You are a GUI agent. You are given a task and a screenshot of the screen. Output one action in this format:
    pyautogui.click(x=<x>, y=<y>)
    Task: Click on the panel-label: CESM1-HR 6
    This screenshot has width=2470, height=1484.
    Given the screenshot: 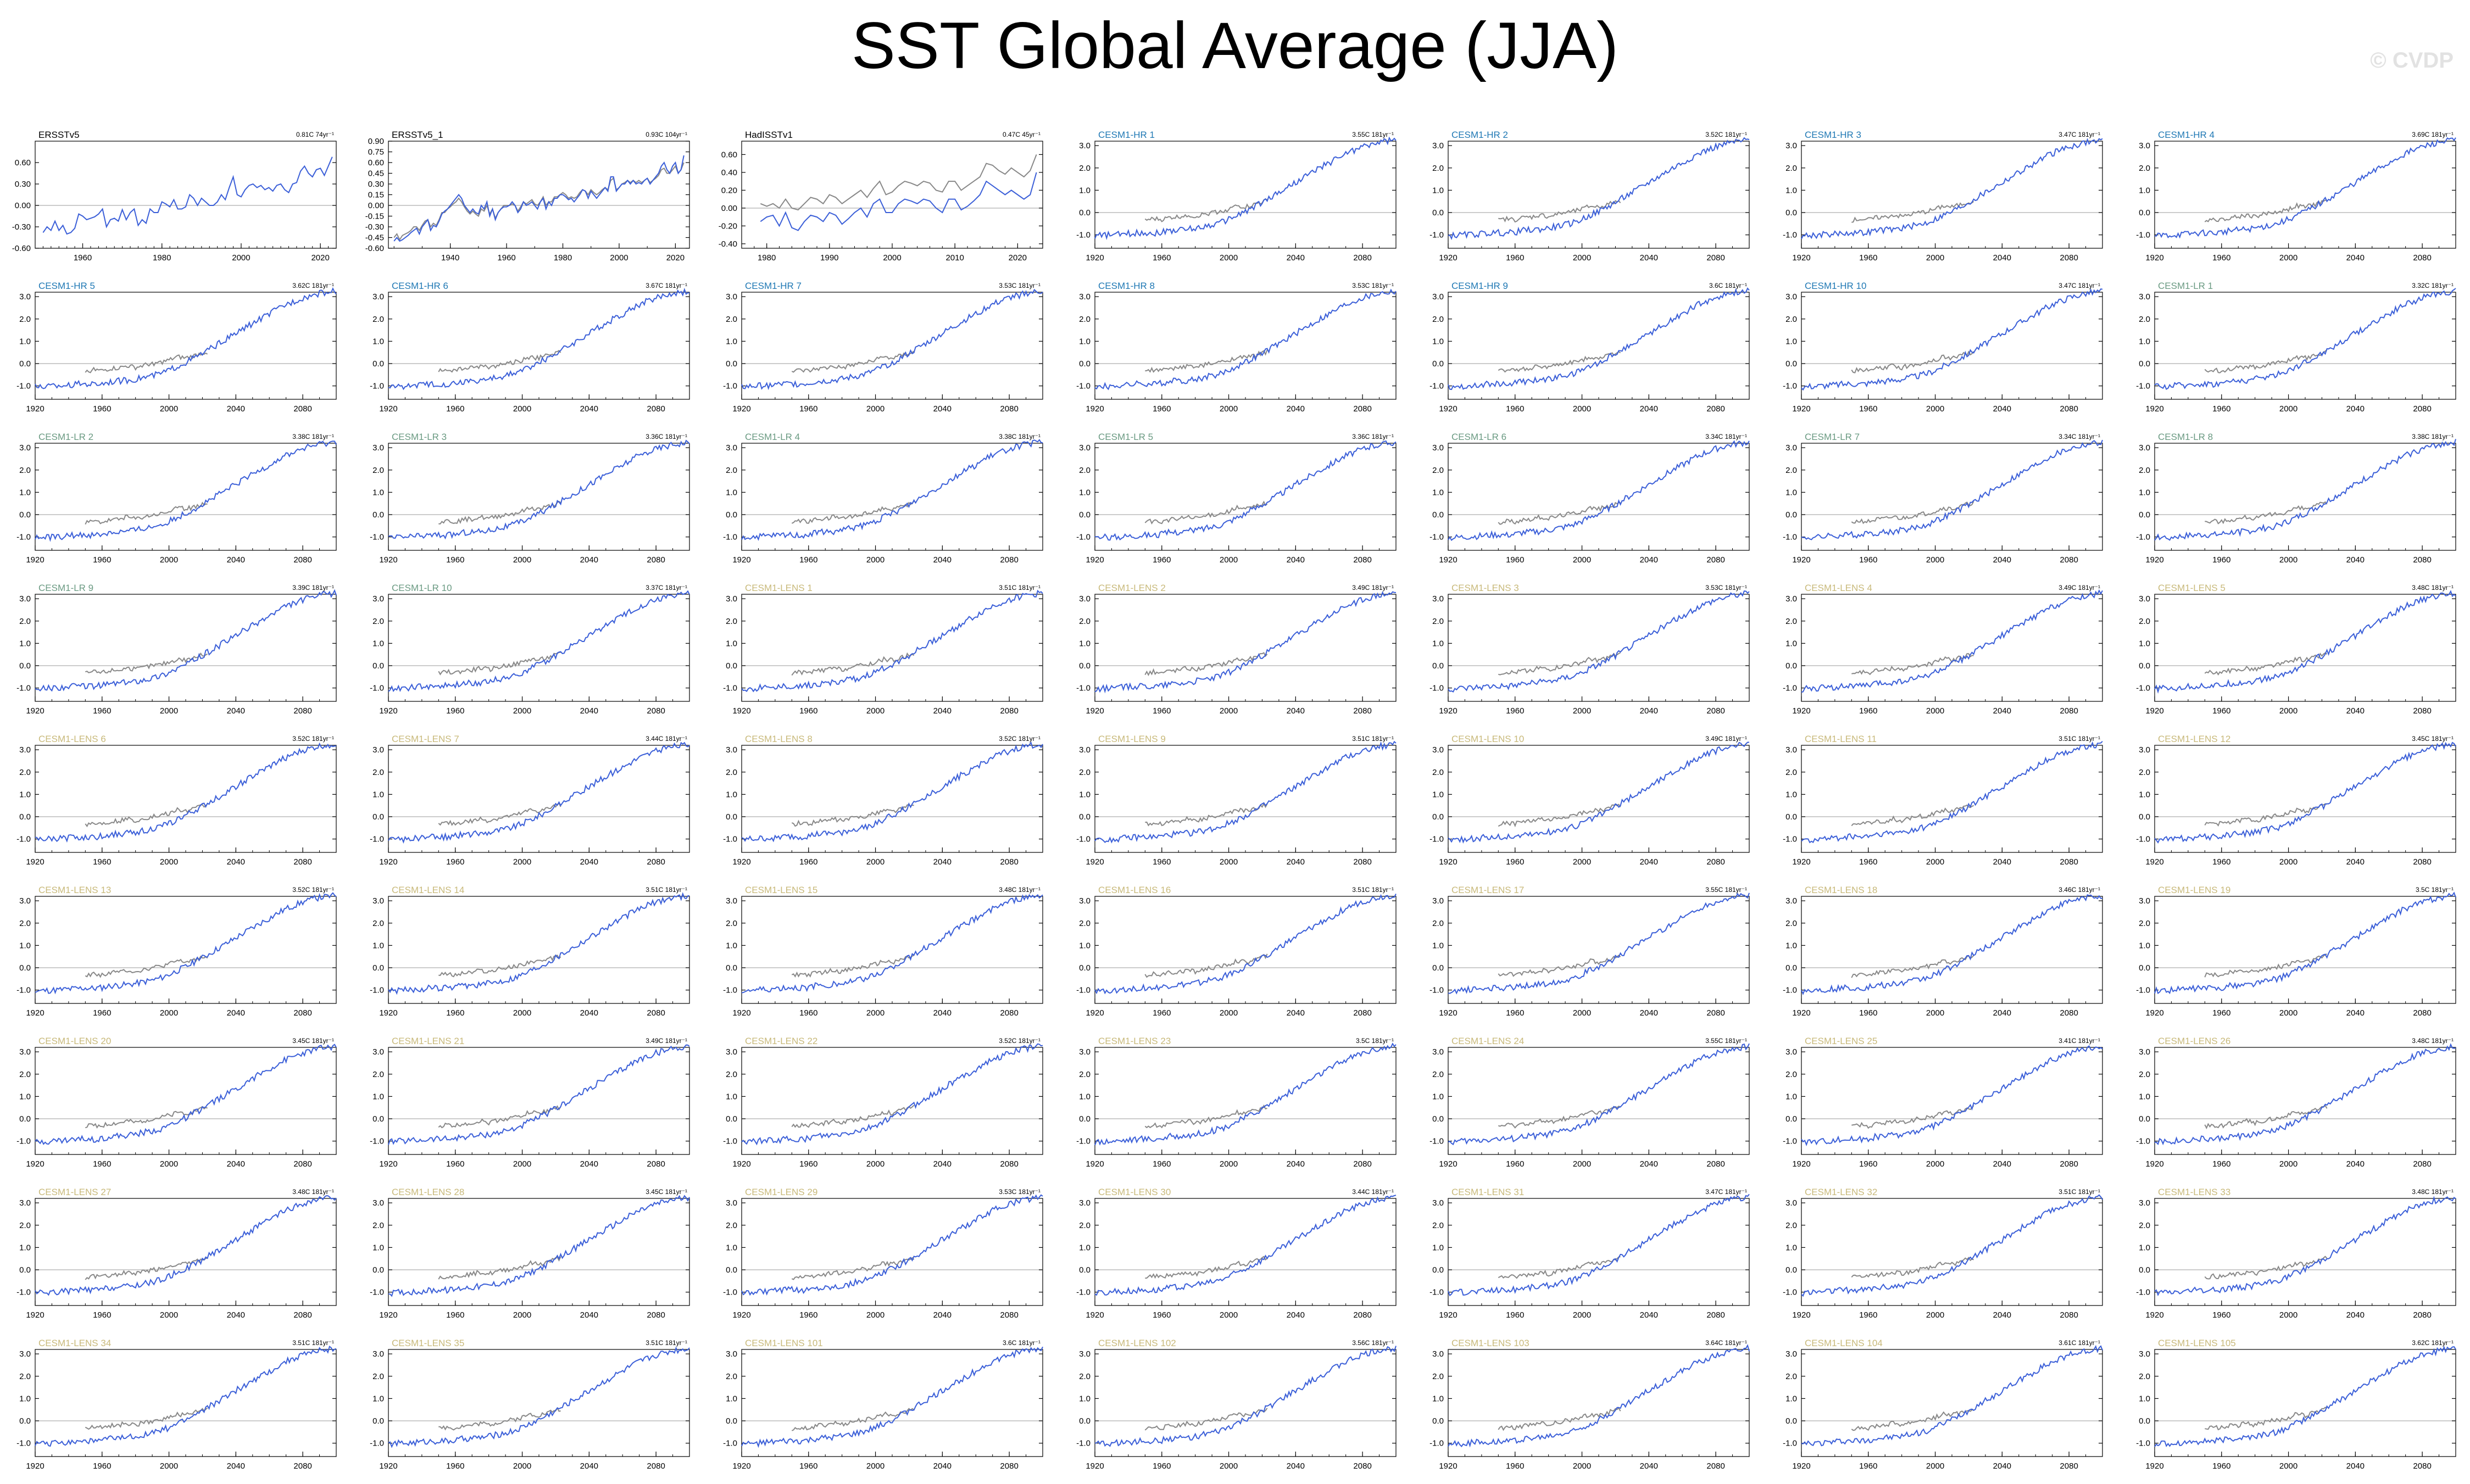 What is the action you would take?
    pyautogui.click(x=420, y=286)
    